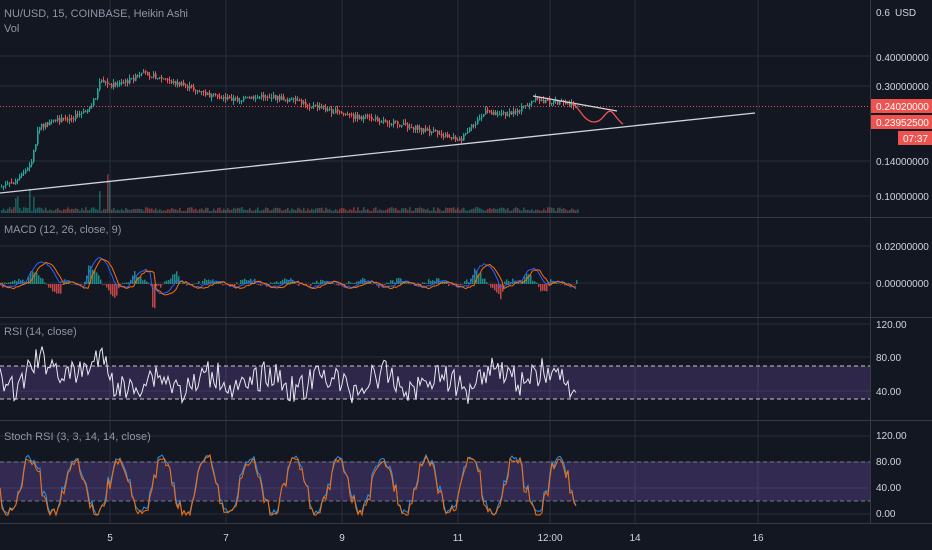 This screenshot has height=550, width=932. What do you see at coordinates (12, 29) in the screenshot?
I see `volume-legend: Vol` at bounding box center [12, 29].